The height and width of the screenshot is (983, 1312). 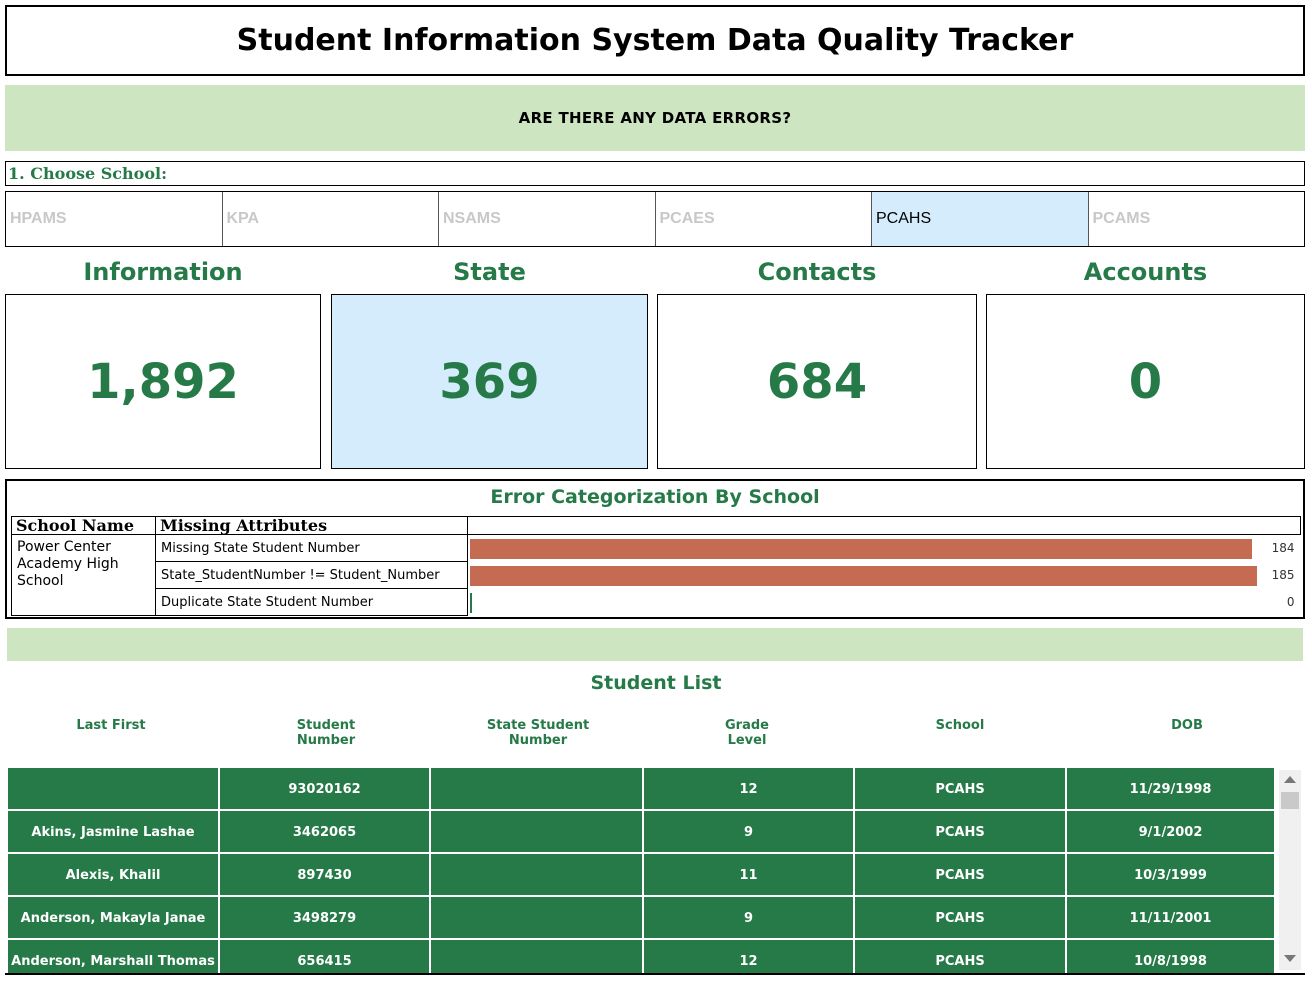 I want to click on bottom-border, so click(x=655, y=974).